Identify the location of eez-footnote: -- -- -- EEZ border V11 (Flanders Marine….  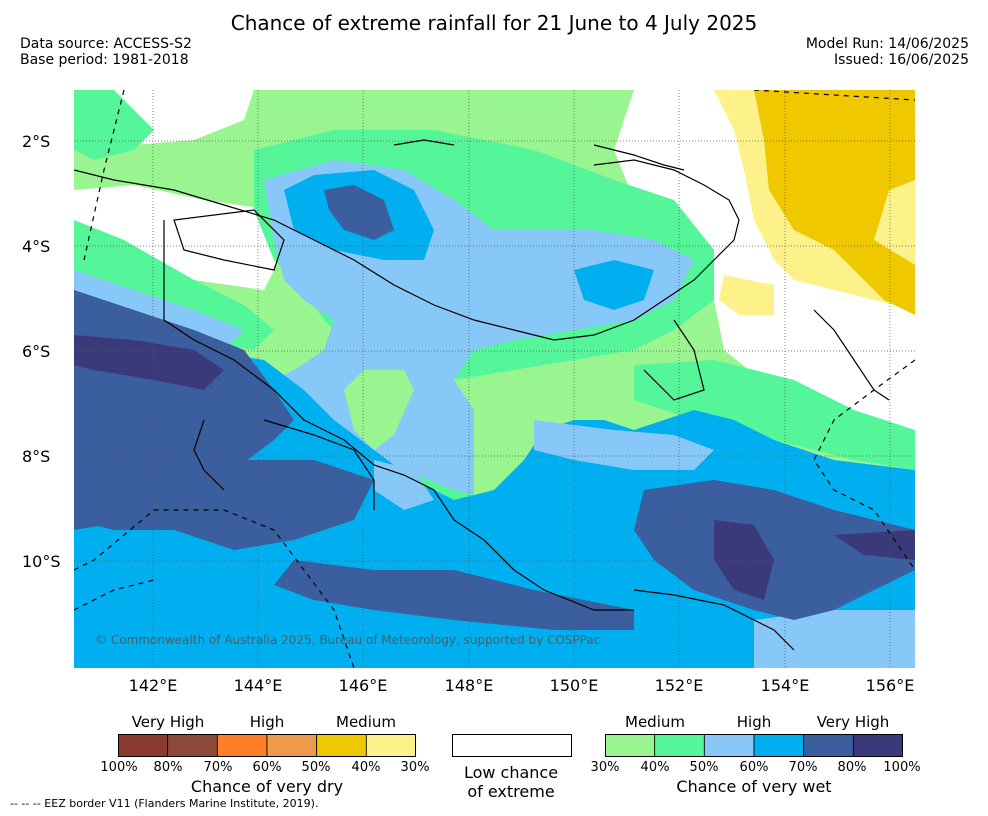
(164, 803).